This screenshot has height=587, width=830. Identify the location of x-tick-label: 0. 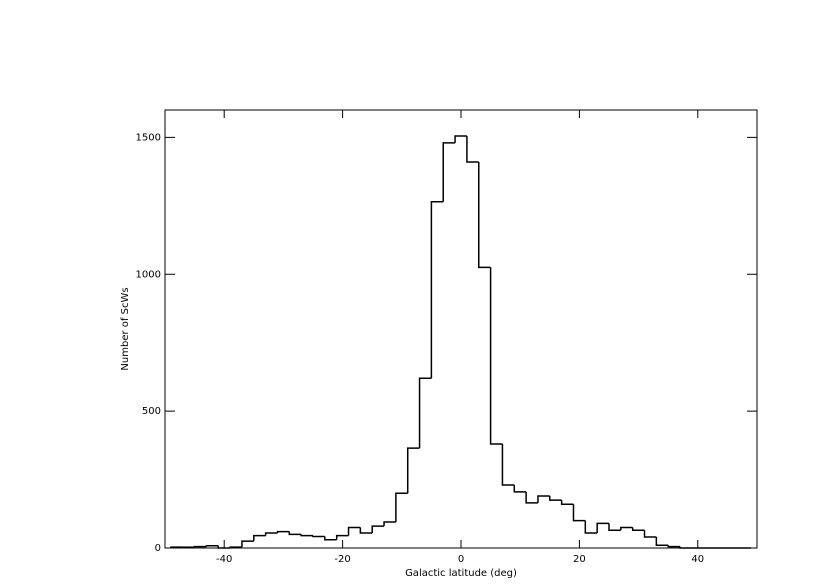
(461, 559).